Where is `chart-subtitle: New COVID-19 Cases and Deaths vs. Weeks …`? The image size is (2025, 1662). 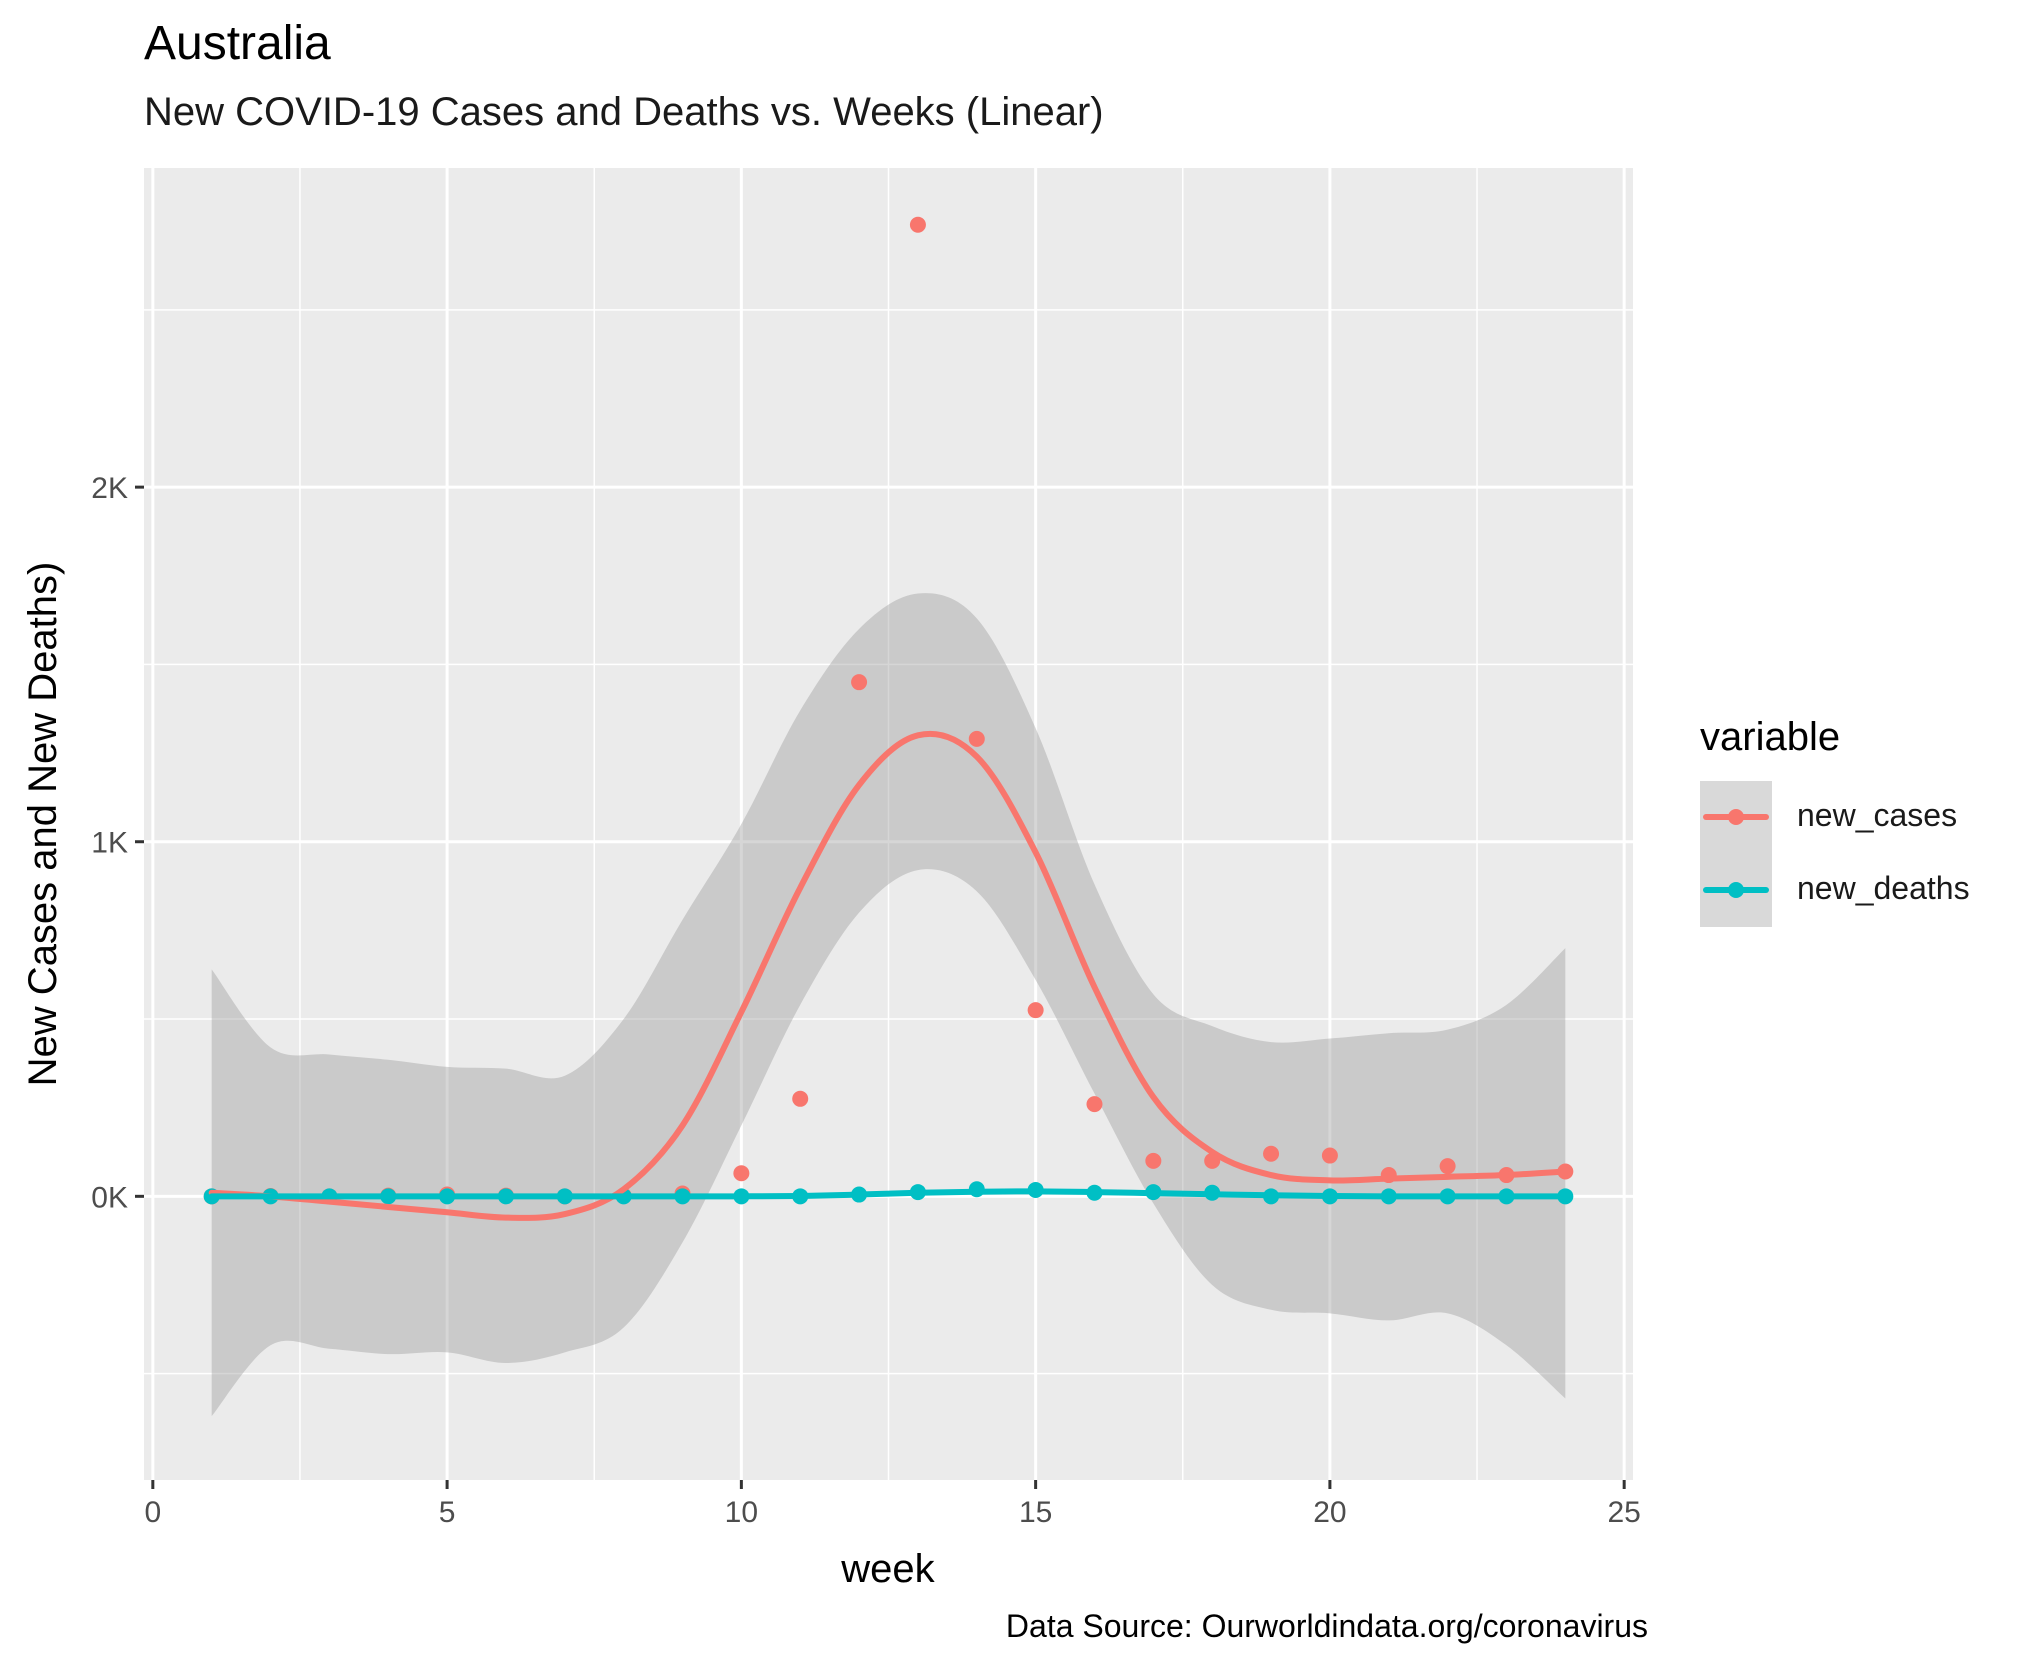
chart-subtitle: New COVID-19 Cases and Deaths vs. Weeks … is located at coordinates (624, 112).